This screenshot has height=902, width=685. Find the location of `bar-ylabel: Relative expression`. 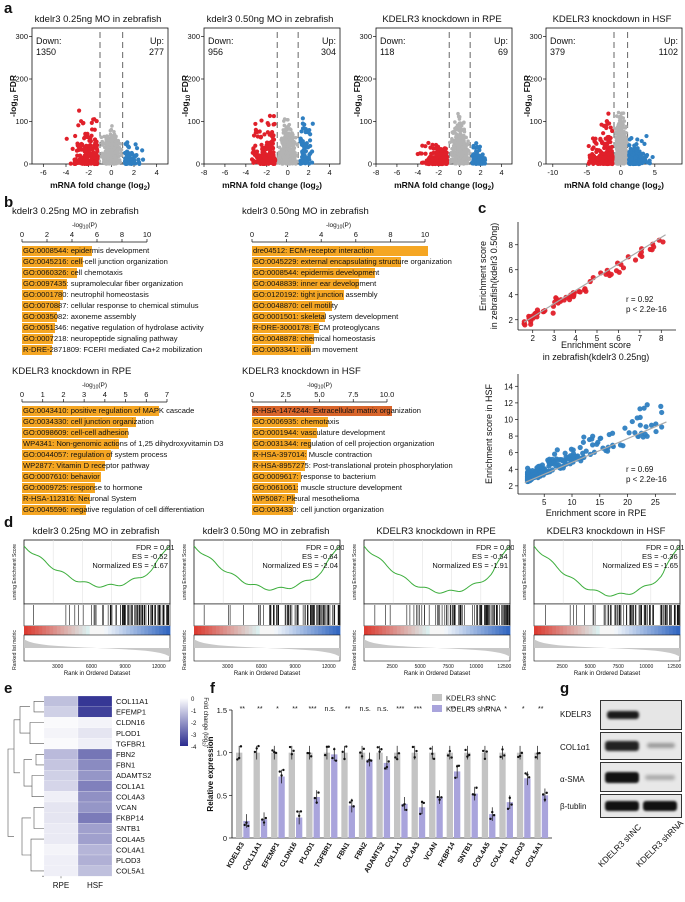

bar-ylabel: Relative expression is located at coordinates (210, 773).